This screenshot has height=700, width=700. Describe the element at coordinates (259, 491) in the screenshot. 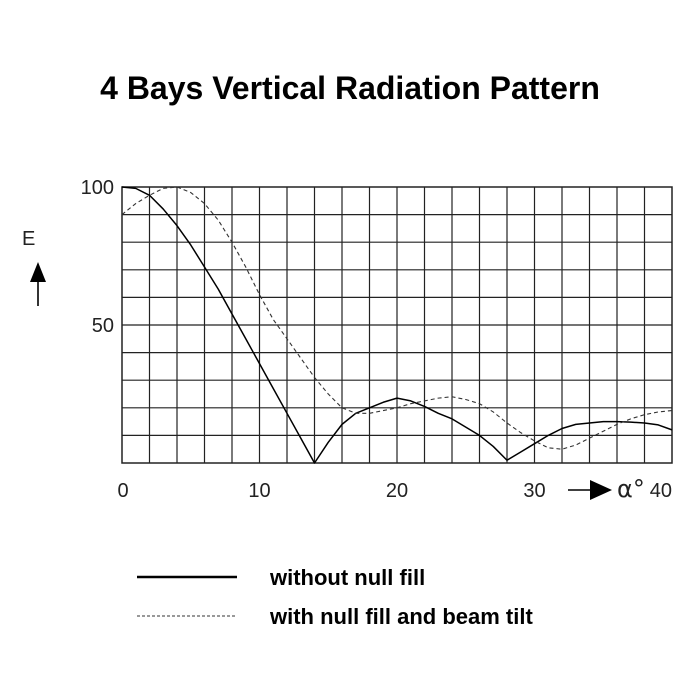

I see `x-tick-label: 10` at that location.